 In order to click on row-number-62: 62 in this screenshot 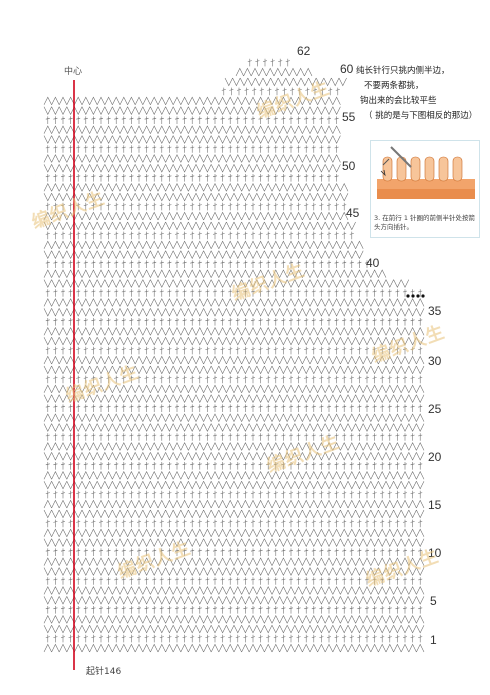, I will do `click(304, 51)`.